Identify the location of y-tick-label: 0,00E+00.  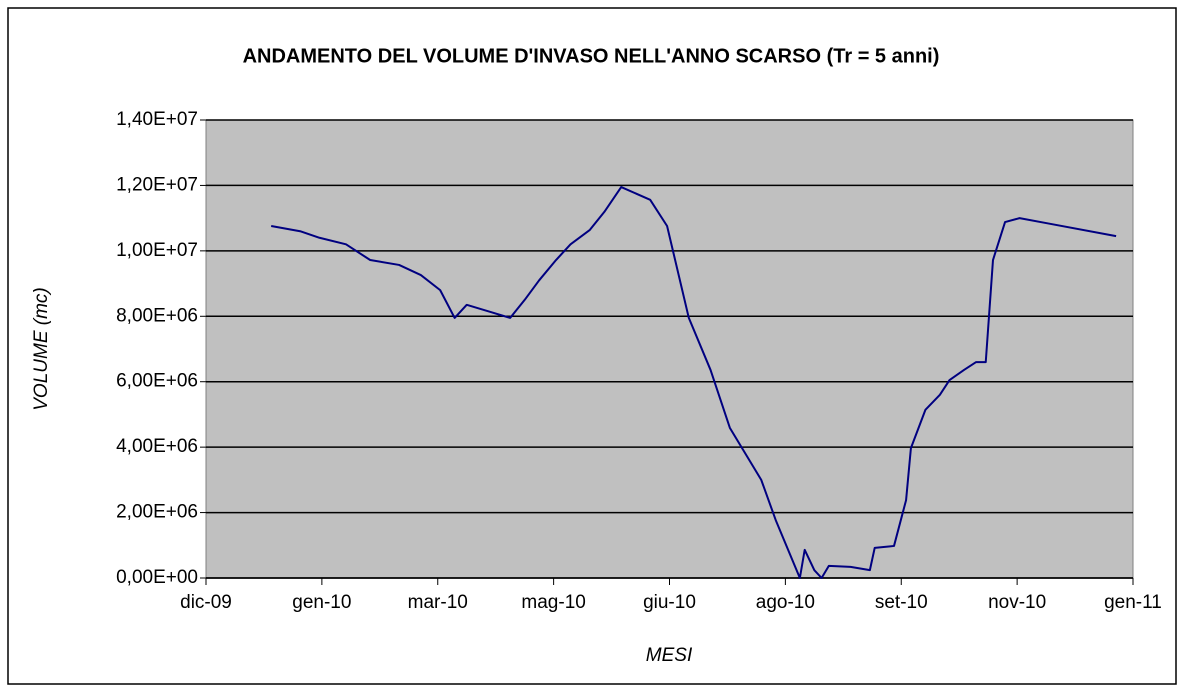
(157, 577).